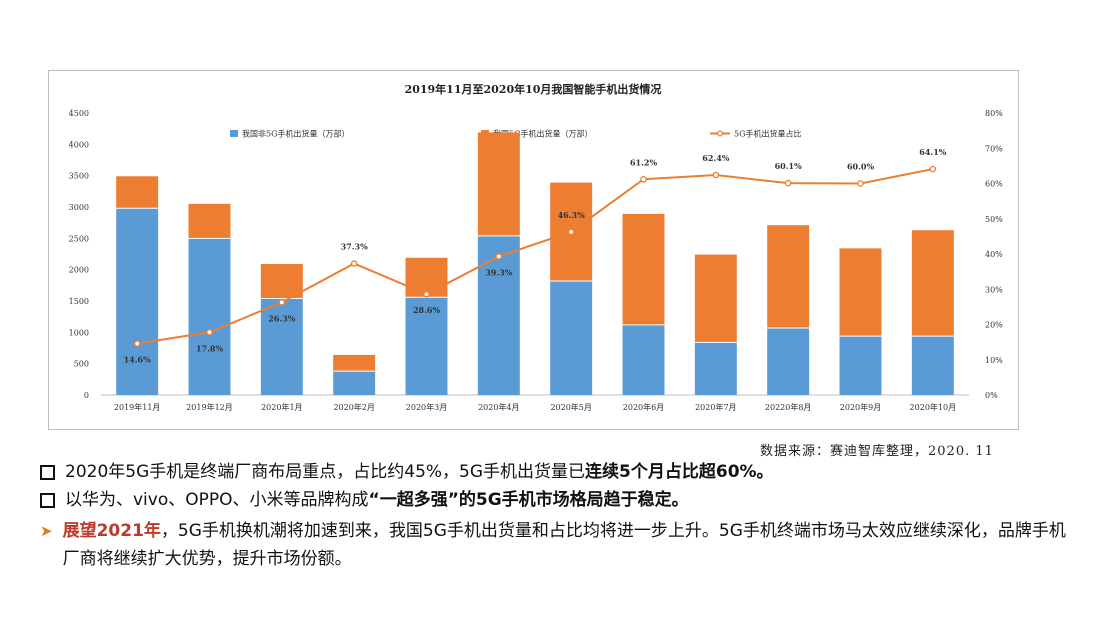 This screenshot has height=619, width=1093. What do you see at coordinates (994, 289) in the screenshot?
I see `y2-tick-label: 30%` at bounding box center [994, 289].